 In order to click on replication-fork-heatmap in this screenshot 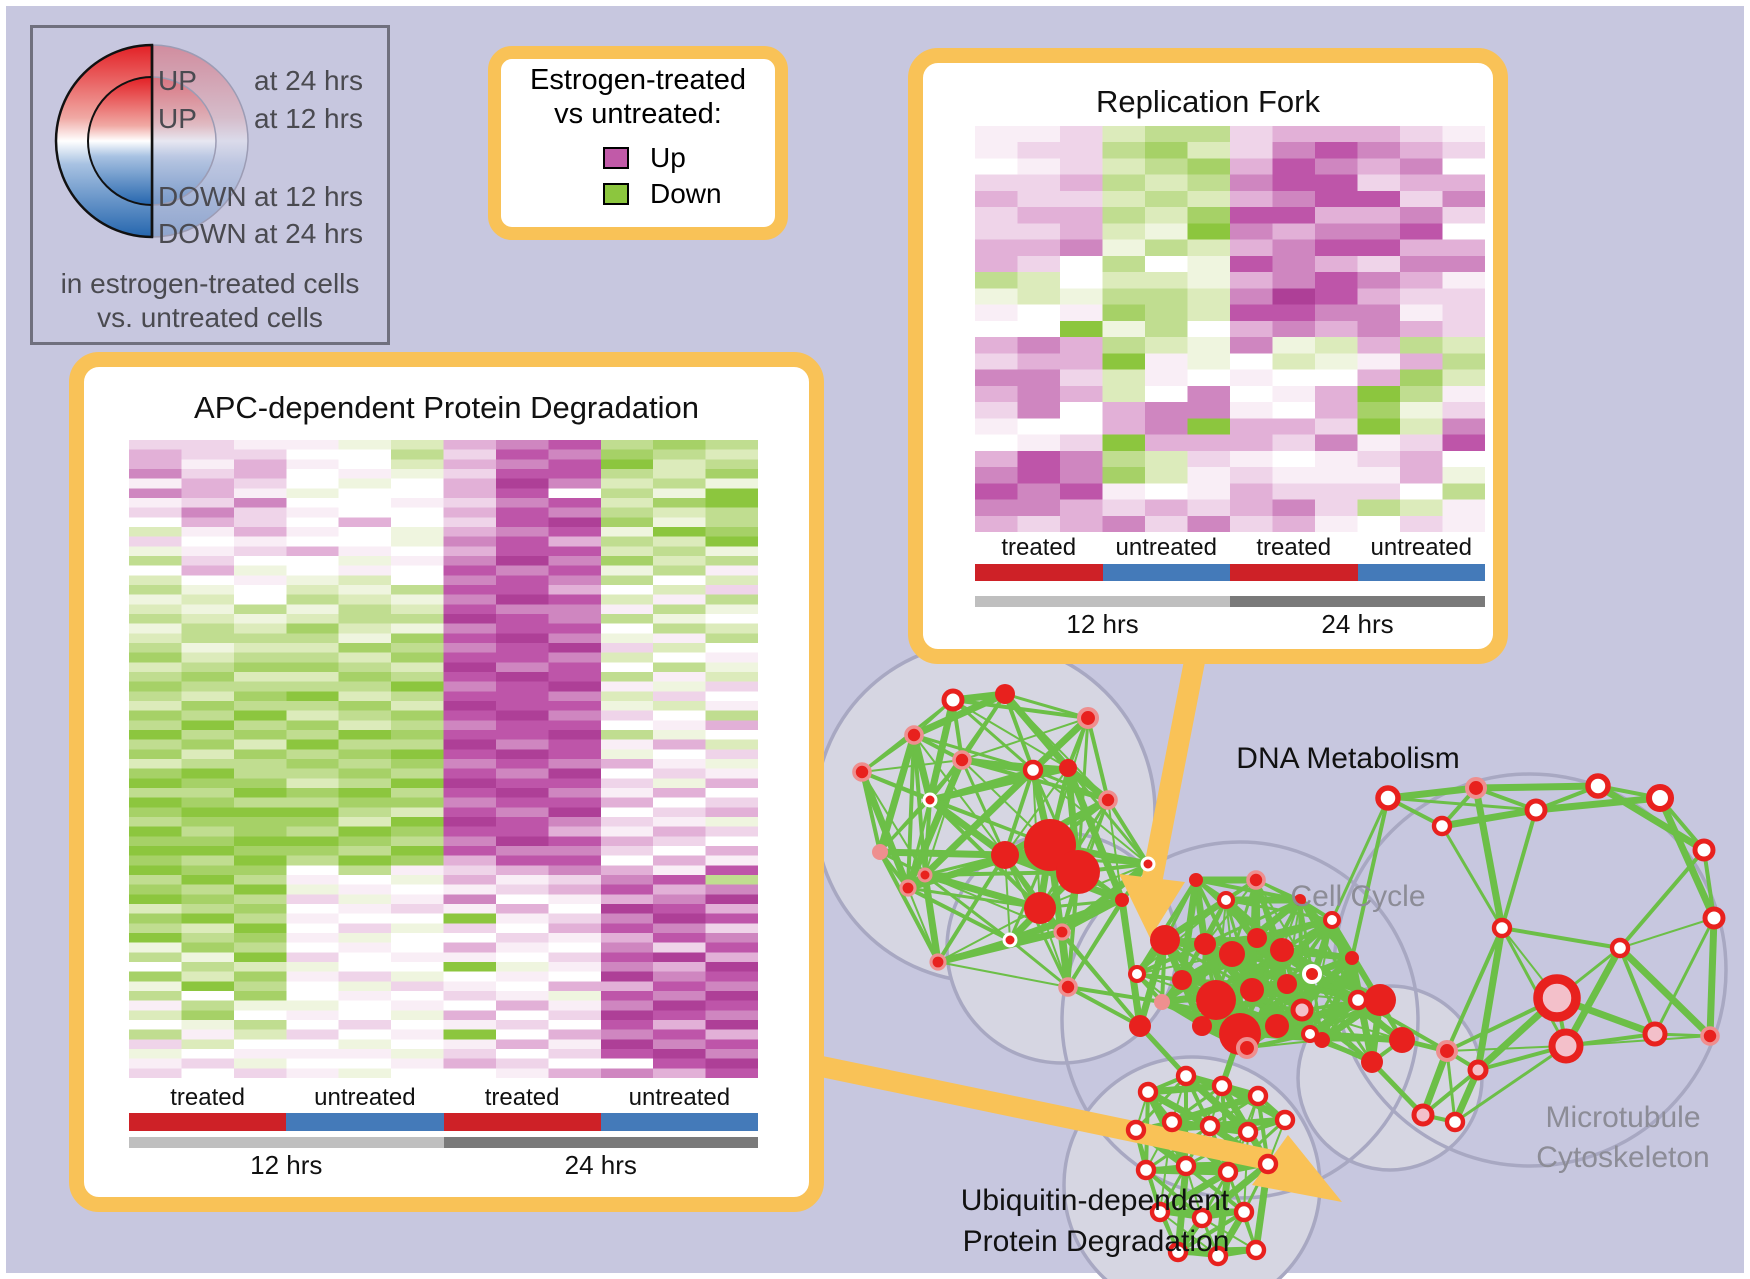, I will do `click(1230, 329)`.